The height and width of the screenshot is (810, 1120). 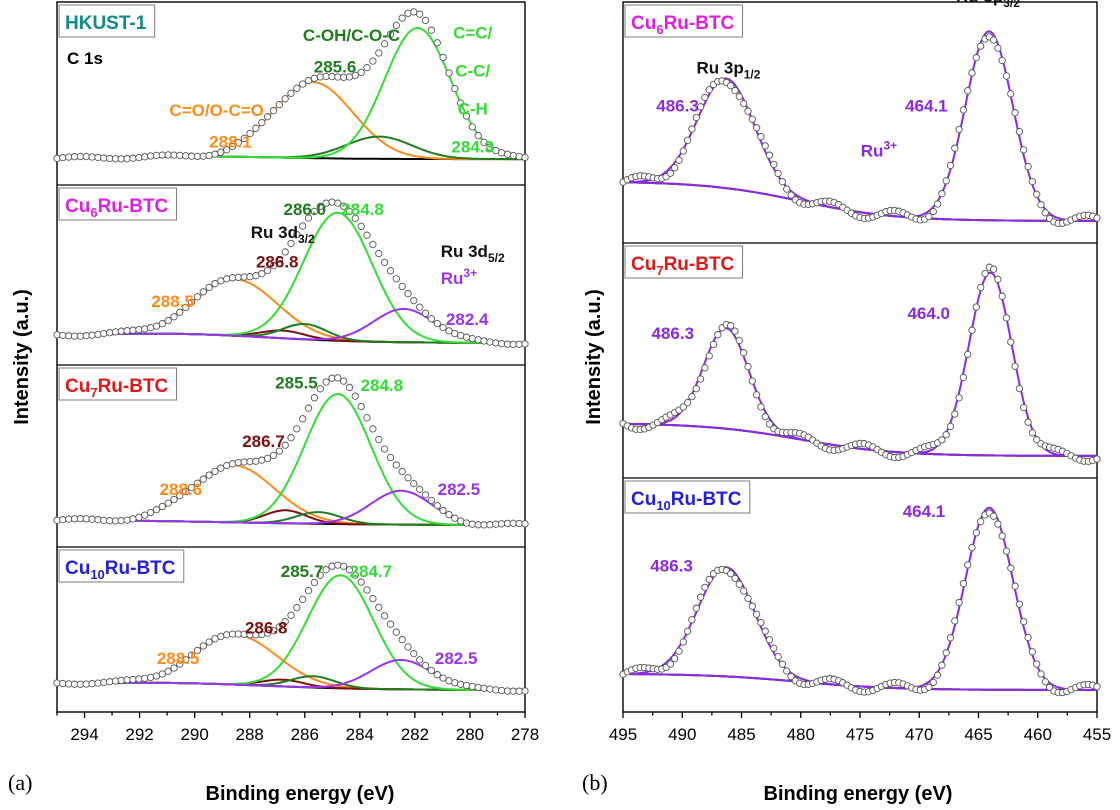 What do you see at coordinates (729, 70) in the screenshot?
I see `peak-annotation: Ru 3p1/2` at bounding box center [729, 70].